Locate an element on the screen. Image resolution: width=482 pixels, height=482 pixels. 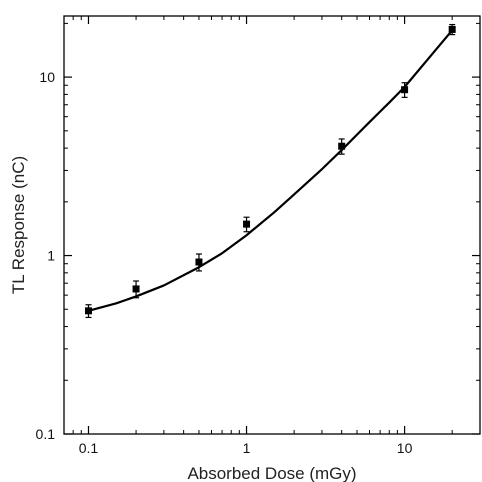
y-tick-label: 0.1 is located at coordinates (46, 434).